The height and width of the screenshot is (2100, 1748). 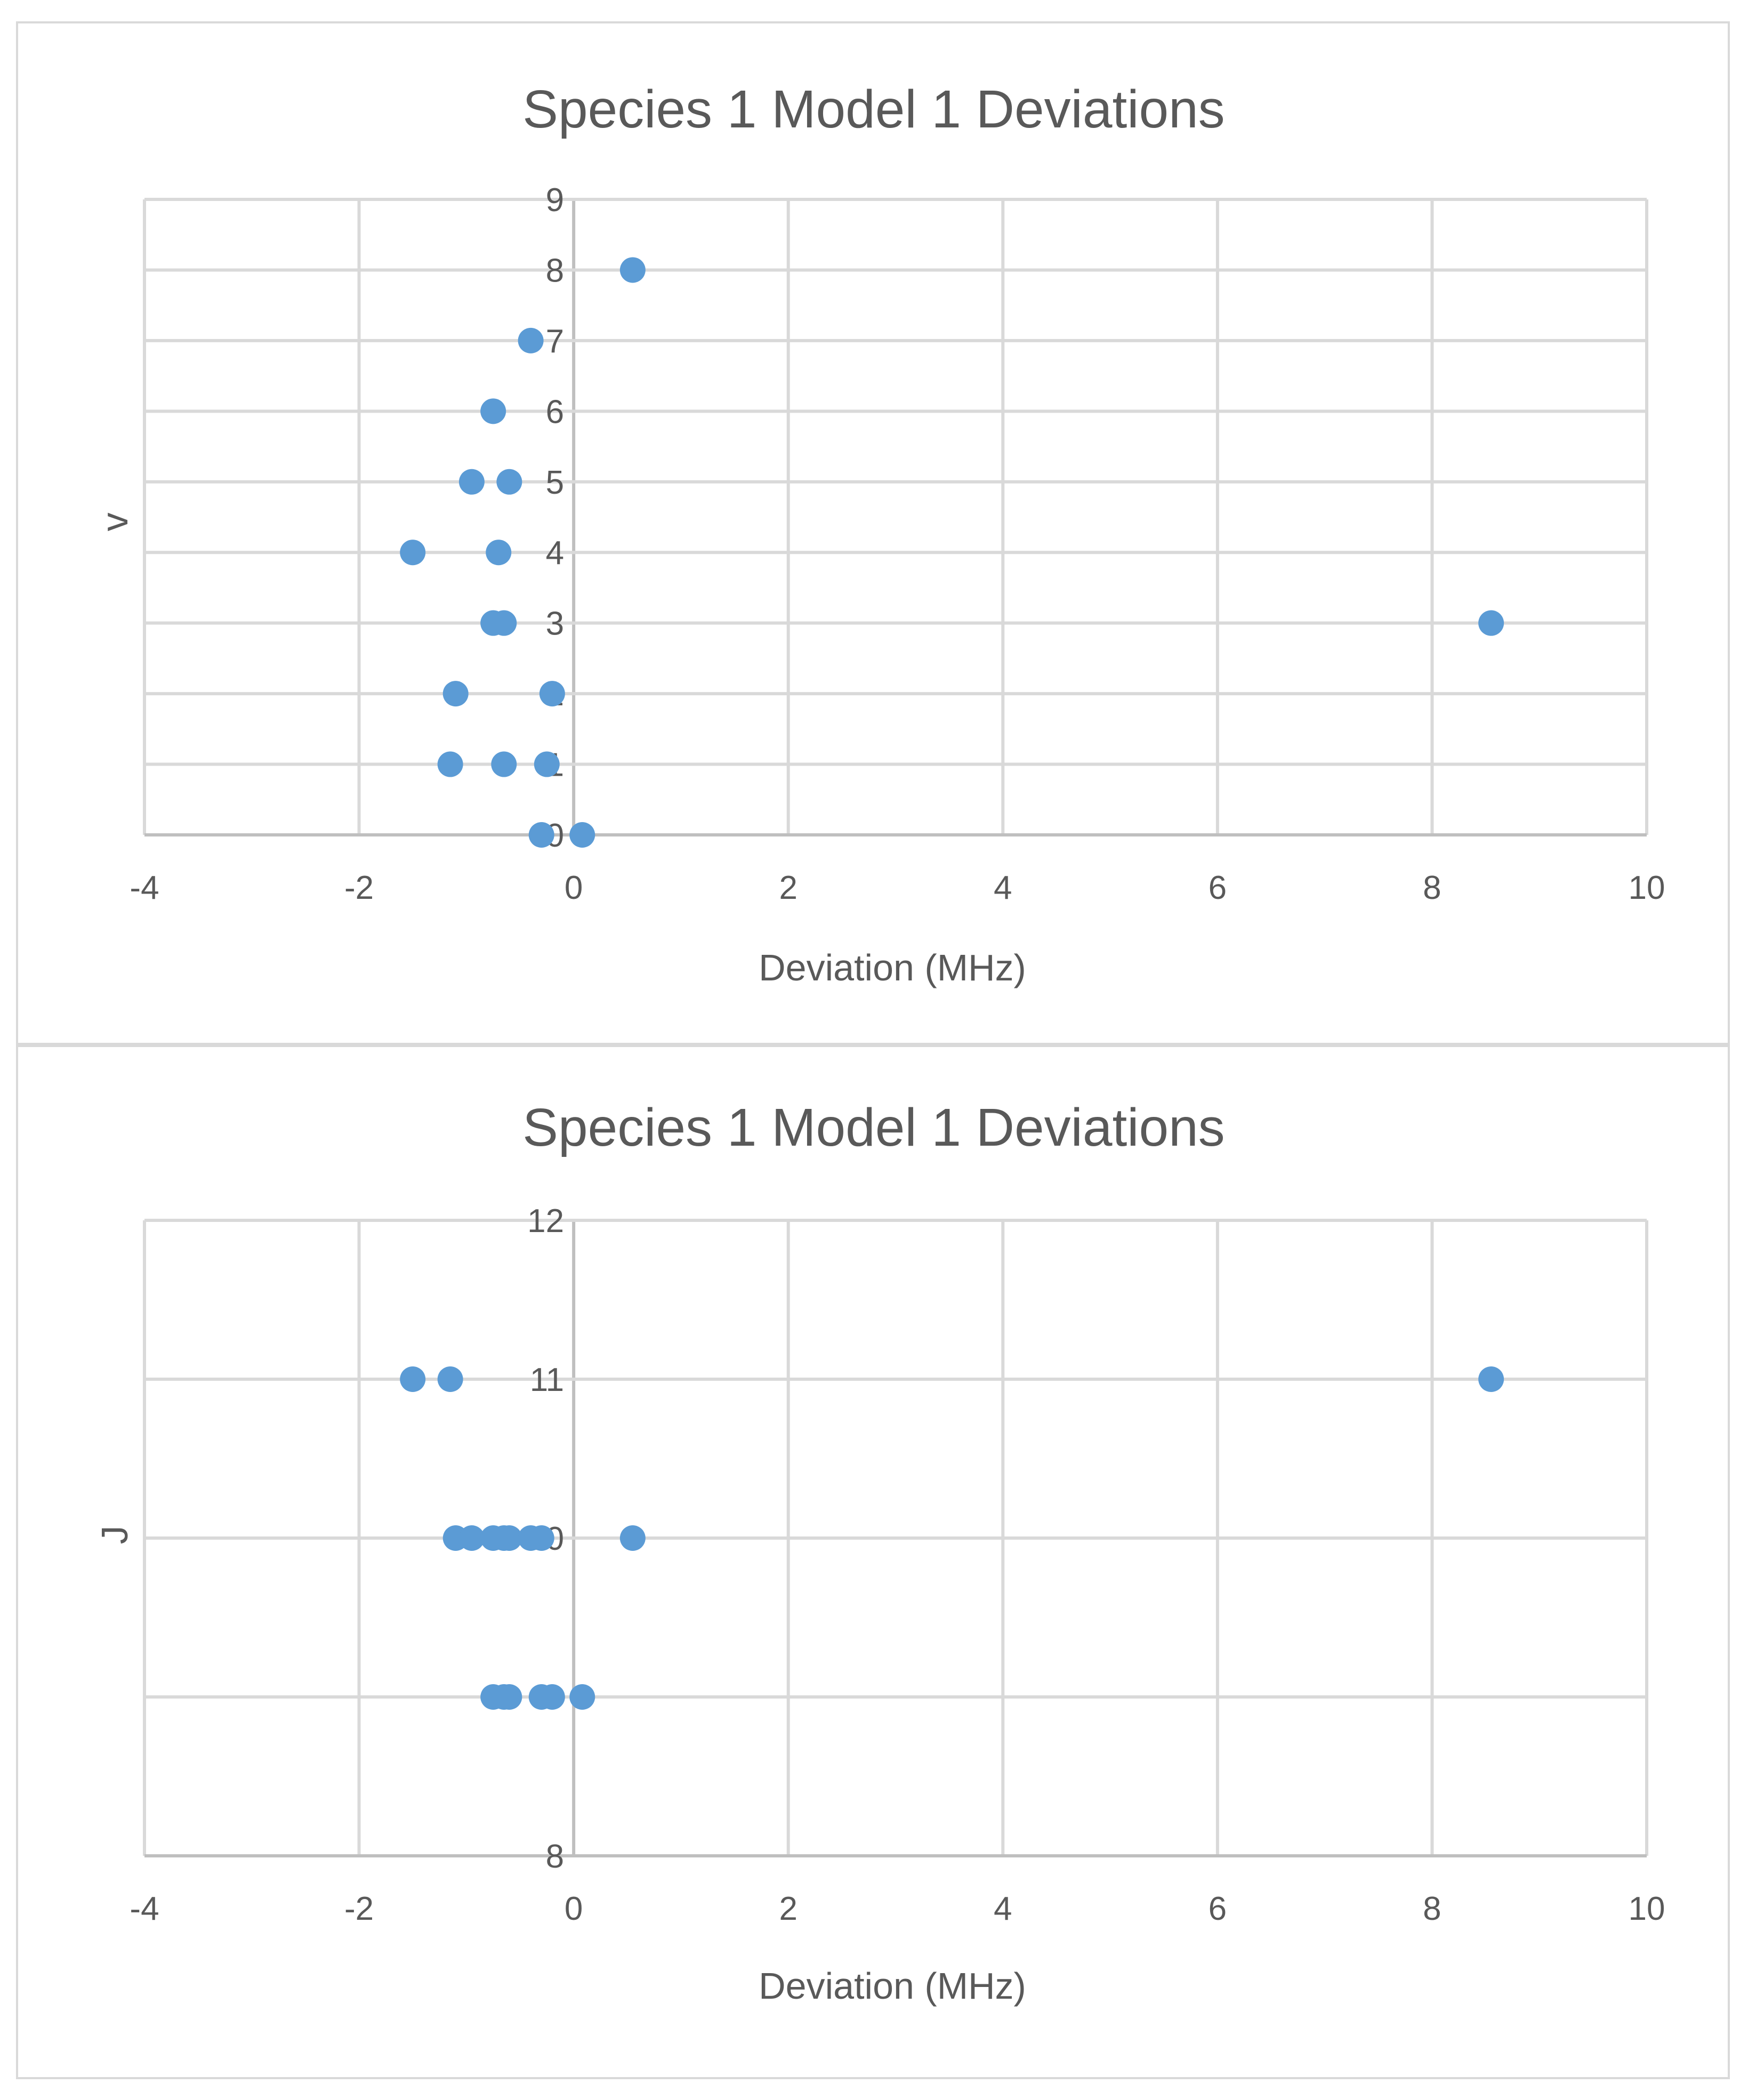 I want to click on y-tick-label: 9, so click(x=555, y=200).